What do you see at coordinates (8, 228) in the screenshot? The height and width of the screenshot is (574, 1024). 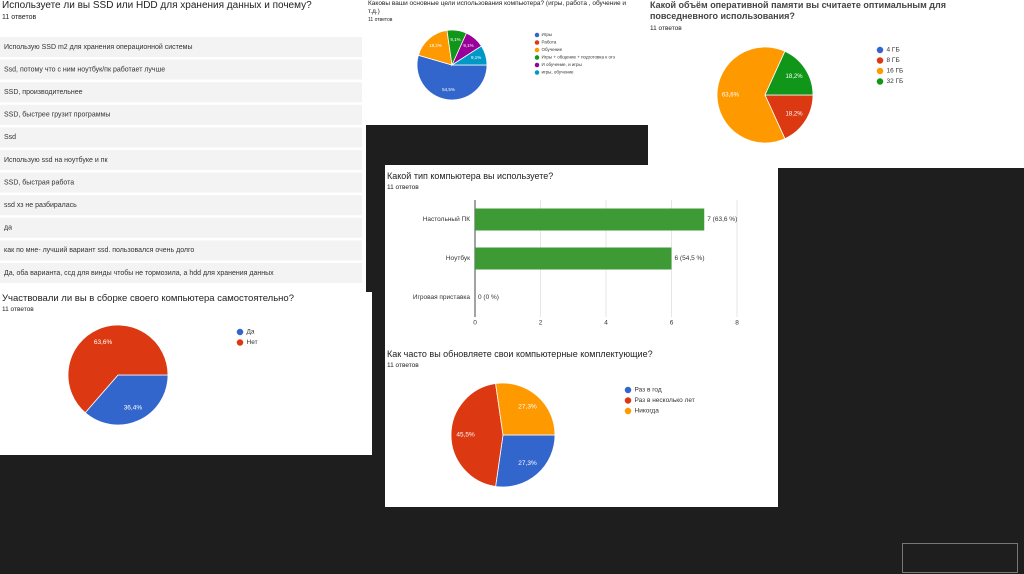 I see `response: да` at bounding box center [8, 228].